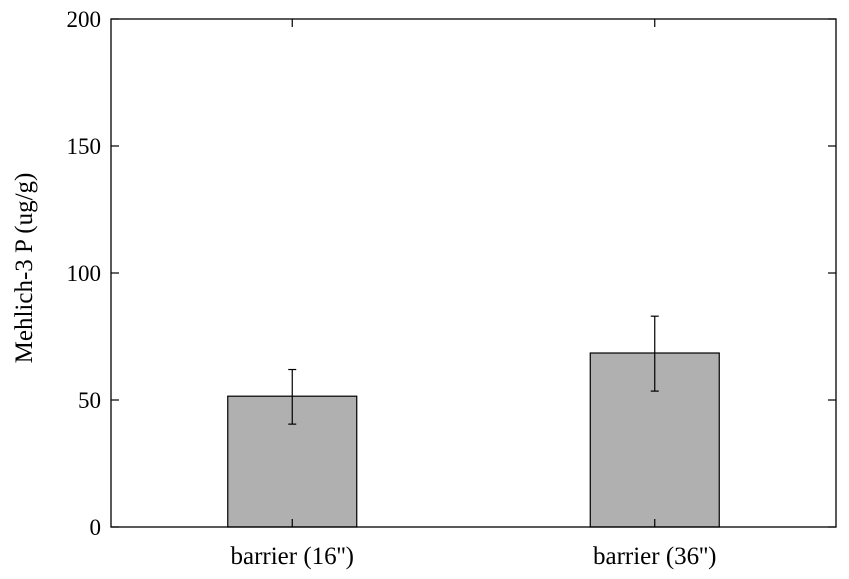  What do you see at coordinates (84, 19) in the screenshot?
I see `y-tick-label: 200` at bounding box center [84, 19].